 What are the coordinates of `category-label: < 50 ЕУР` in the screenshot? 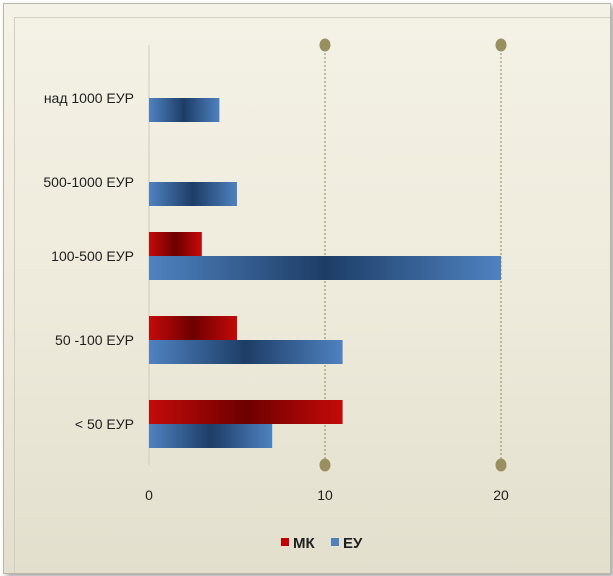 It's located at (104, 424).